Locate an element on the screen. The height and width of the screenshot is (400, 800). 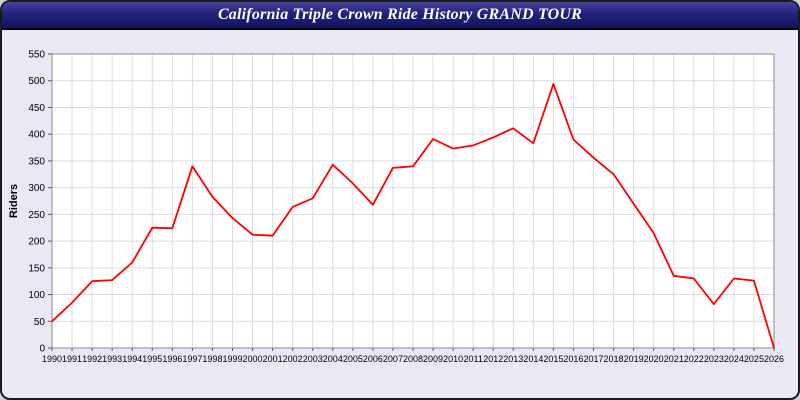
svg-text: 150 is located at coordinates (36, 268).